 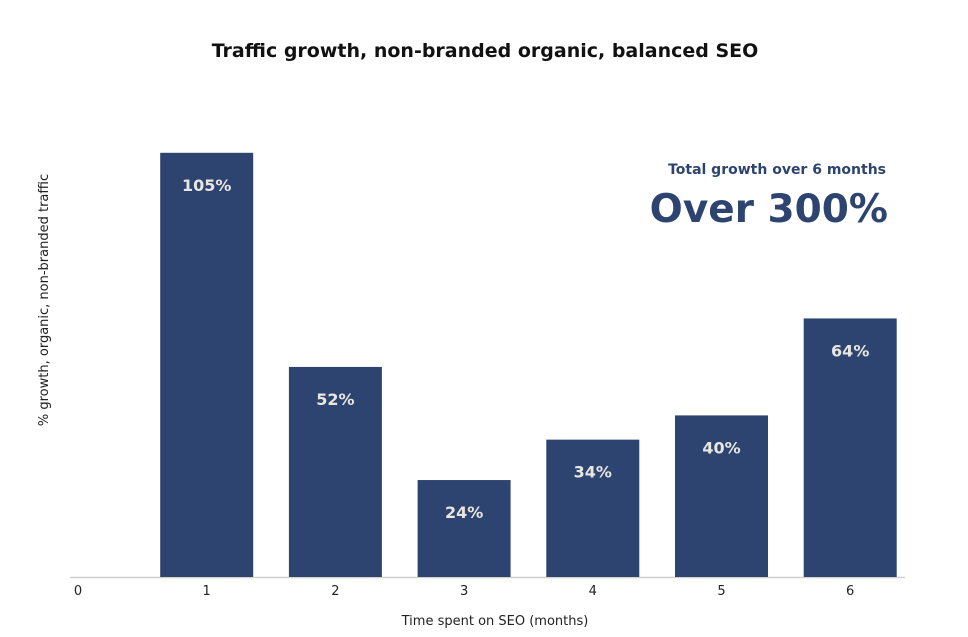 I want to click on bar-data-label: 105%, so click(x=206, y=185).